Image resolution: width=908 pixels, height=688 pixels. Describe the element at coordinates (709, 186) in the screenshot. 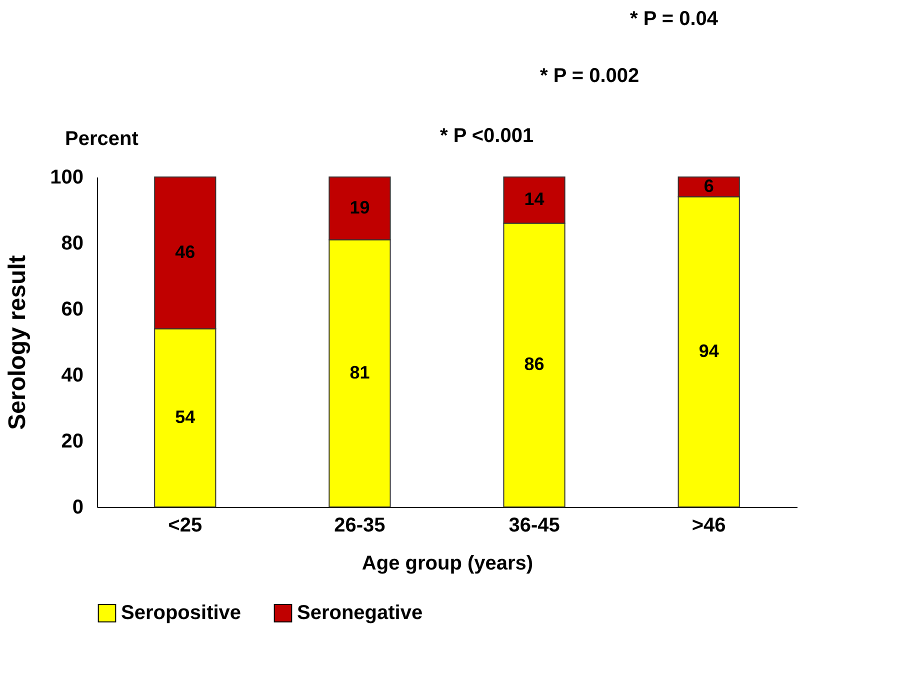

I see `data-label: 6` at that location.